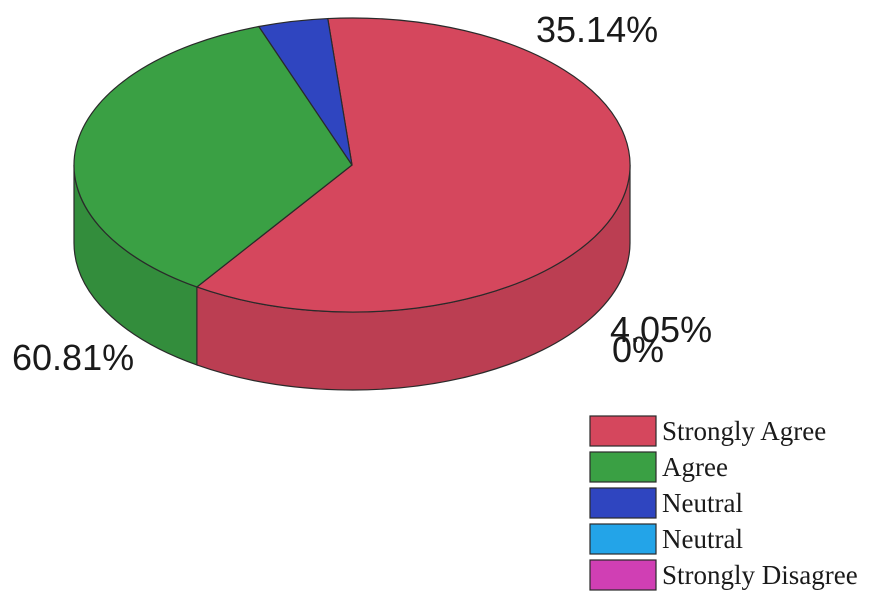  Describe the element at coordinates (597, 29) in the screenshot. I see `pct-label-agree-1: 35.14%` at that location.